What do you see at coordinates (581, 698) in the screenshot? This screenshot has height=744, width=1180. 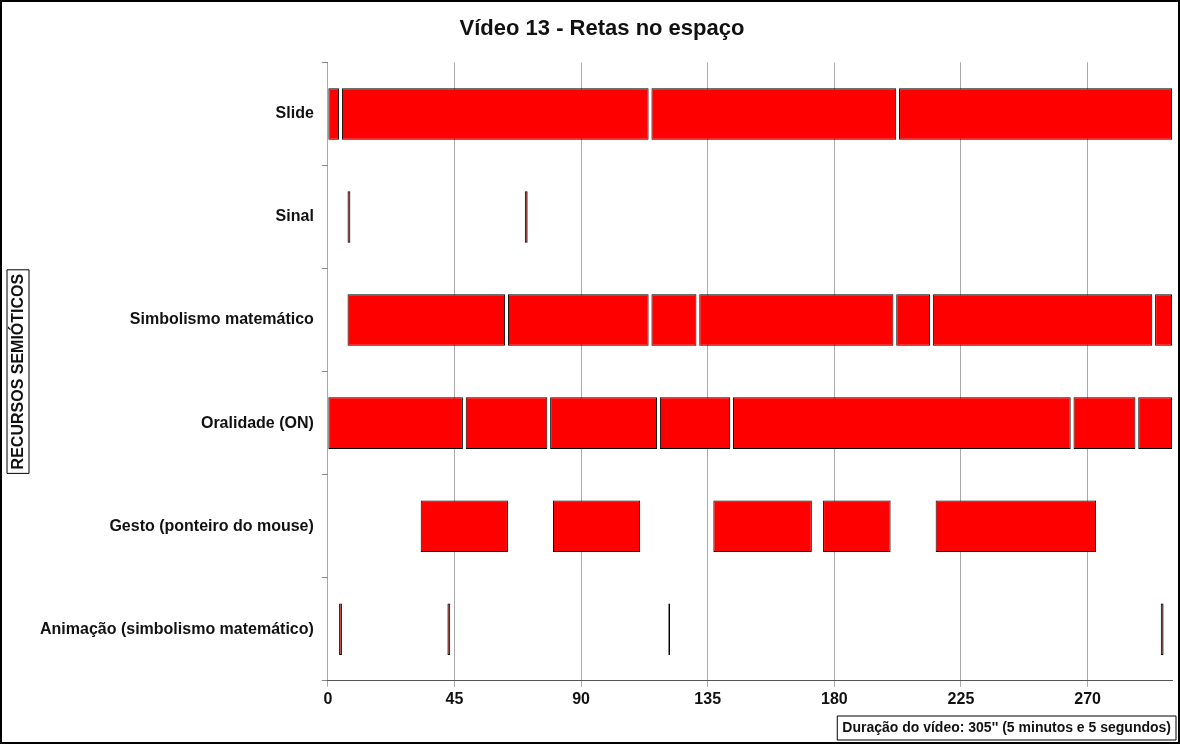 I see `x-tick-label: 90` at bounding box center [581, 698].